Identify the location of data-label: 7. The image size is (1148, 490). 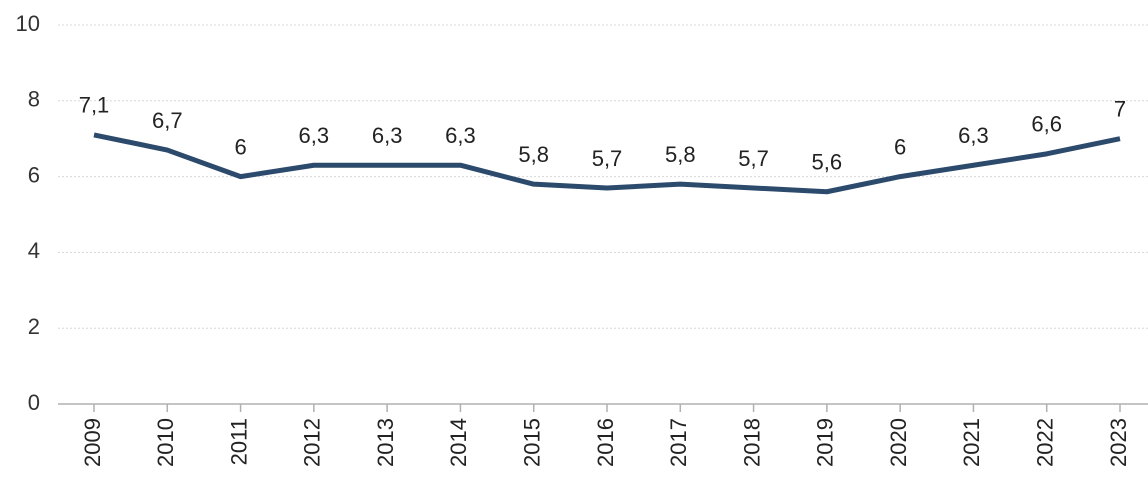
(1120, 109).